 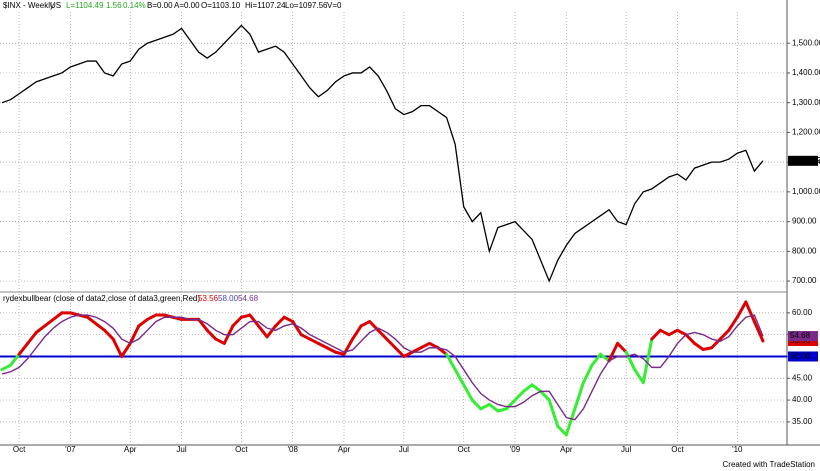 I want to click on detail: B=0.00, so click(x=160, y=5).